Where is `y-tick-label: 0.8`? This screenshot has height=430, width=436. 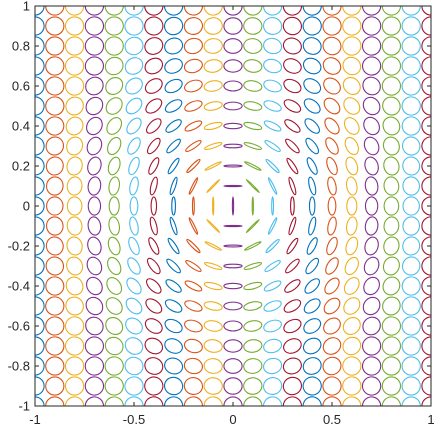 y-tick-label: 0.8 is located at coordinates (21, 46).